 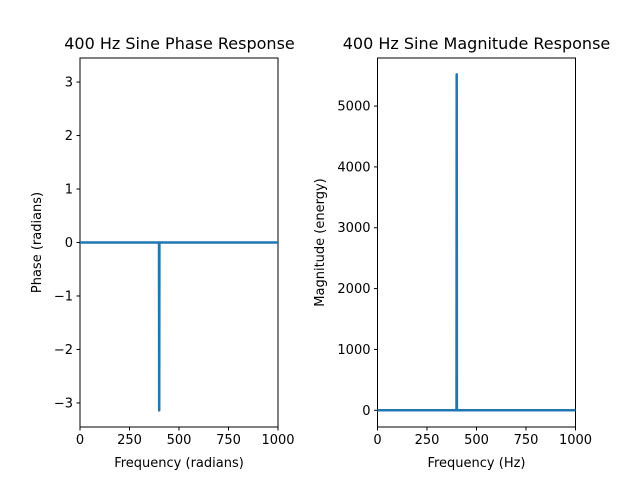 What do you see at coordinates (353, 350) in the screenshot?
I see `magnitude-y-tick-label: 1000` at bounding box center [353, 350].